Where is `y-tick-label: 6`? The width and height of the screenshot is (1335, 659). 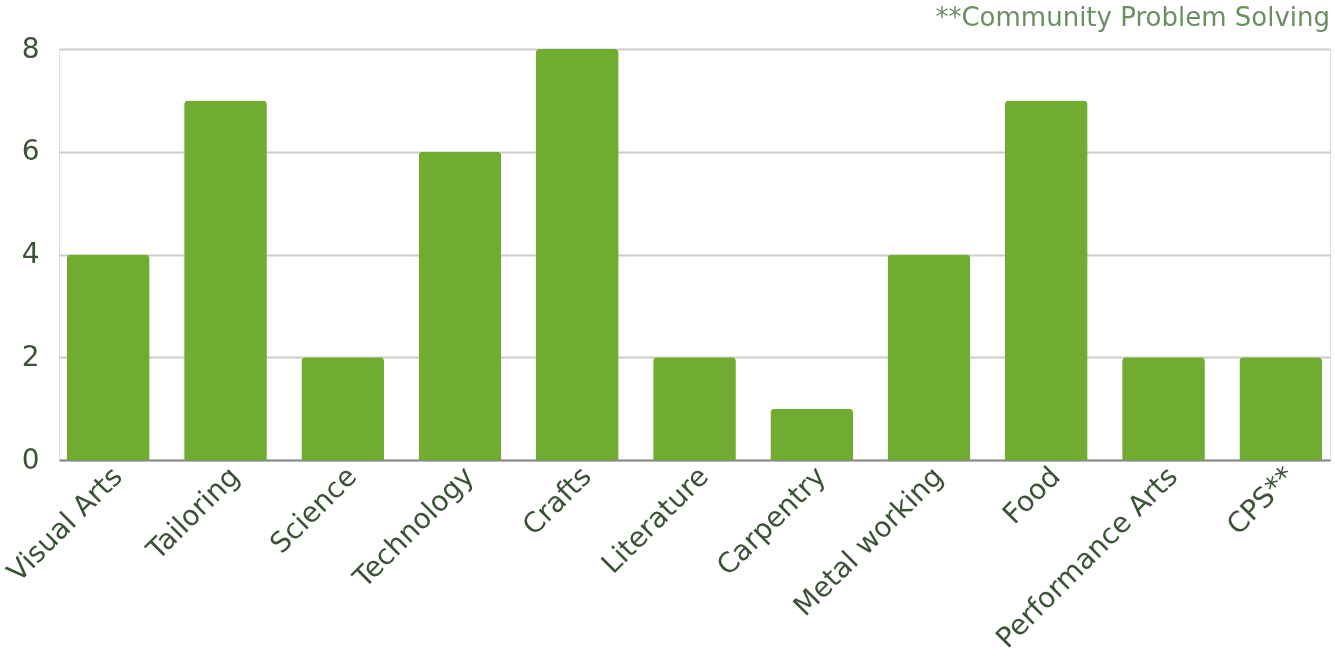 y-tick-label: 6 is located at coordinates (30, 151).